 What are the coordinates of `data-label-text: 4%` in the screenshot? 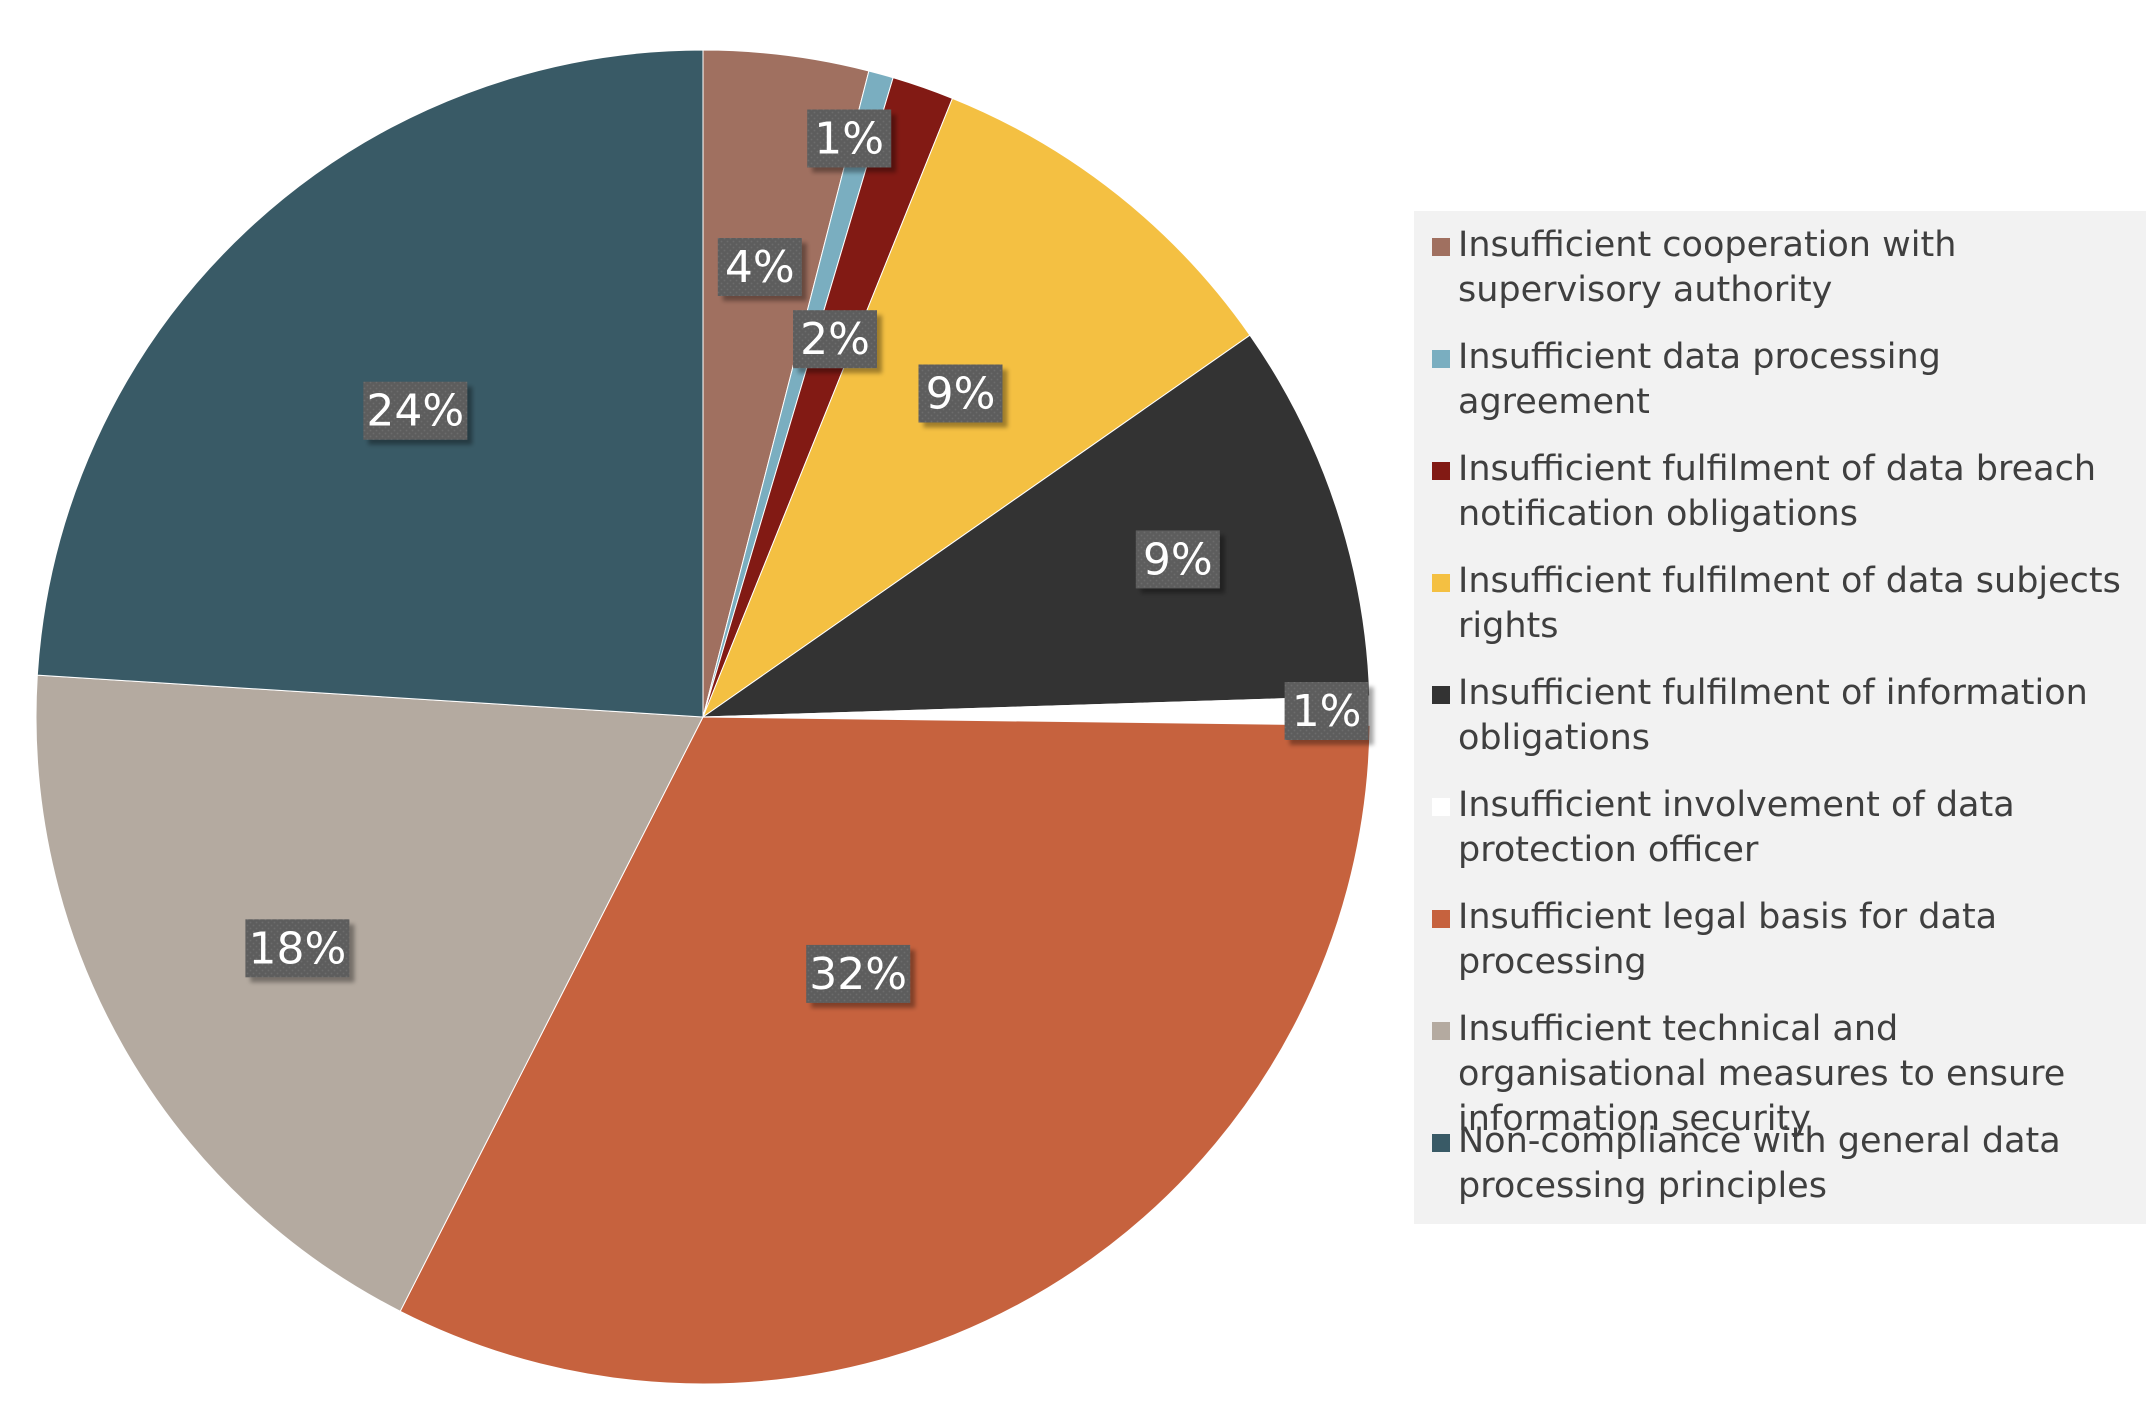 It's located at (760, 267).